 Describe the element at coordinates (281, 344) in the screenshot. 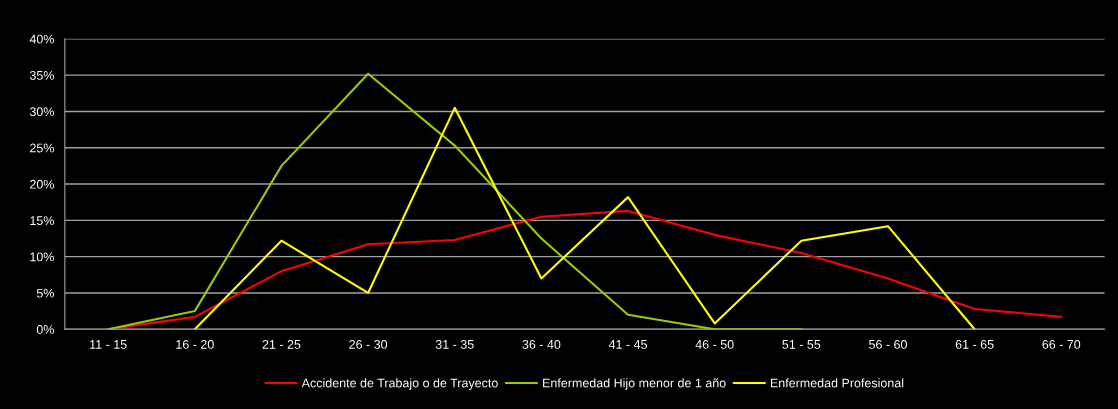

I see `x-tick-label: 21 - 25` at that location.